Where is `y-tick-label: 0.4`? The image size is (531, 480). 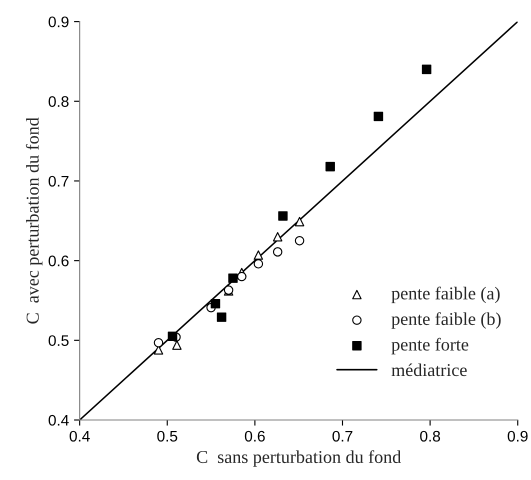
y-tick-label: 0.4 is located at coordinates (58, 420).